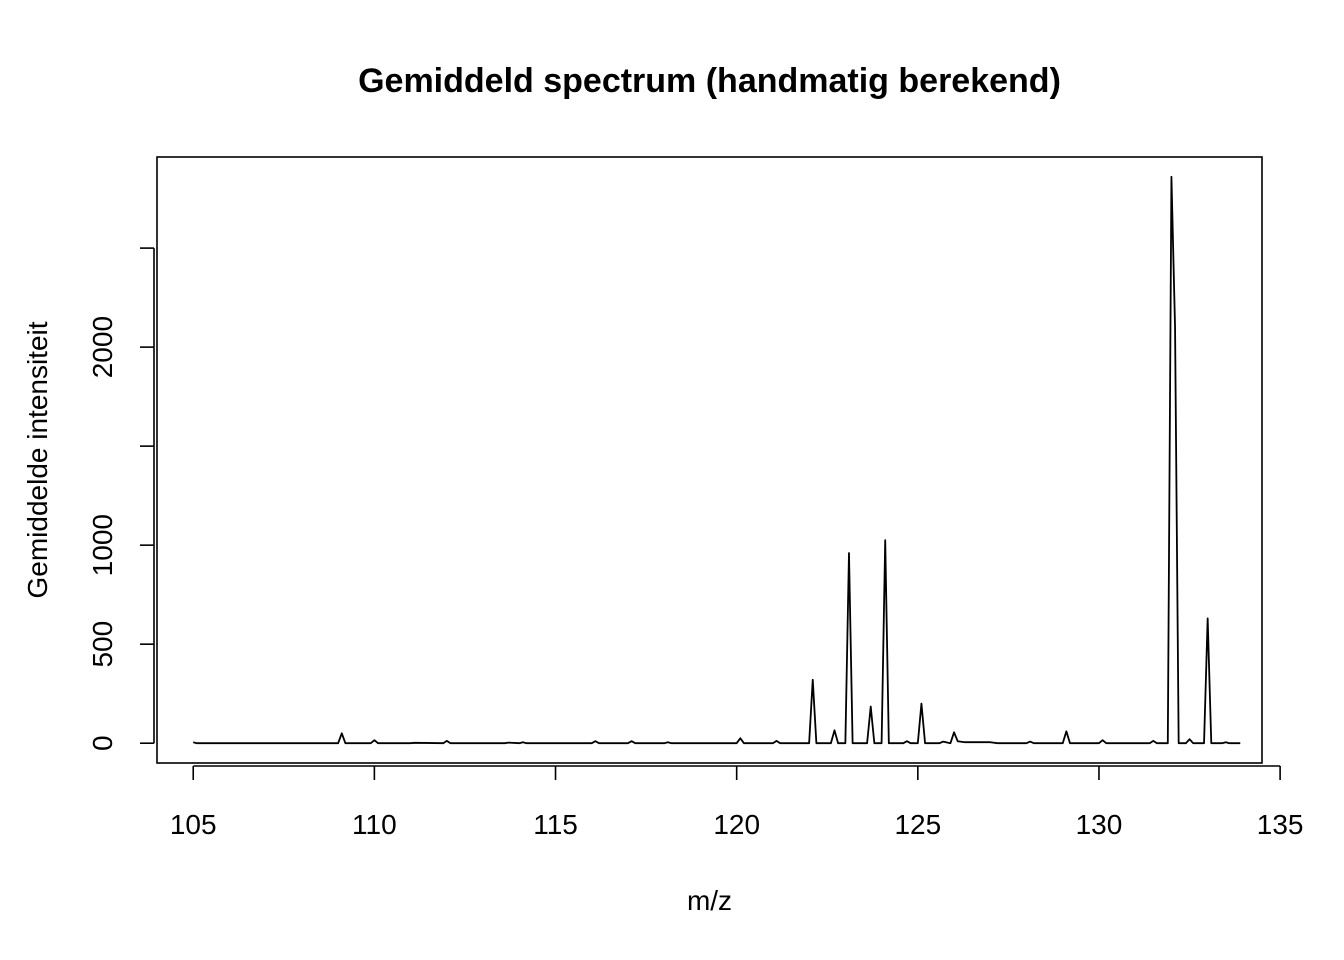 The image size is (1344, 960). What do you see at coordinates (37, 459) in the screenshot?
I see `y-axis-label: Gemiddelde intensiteit` at bounding box center [37, 459].